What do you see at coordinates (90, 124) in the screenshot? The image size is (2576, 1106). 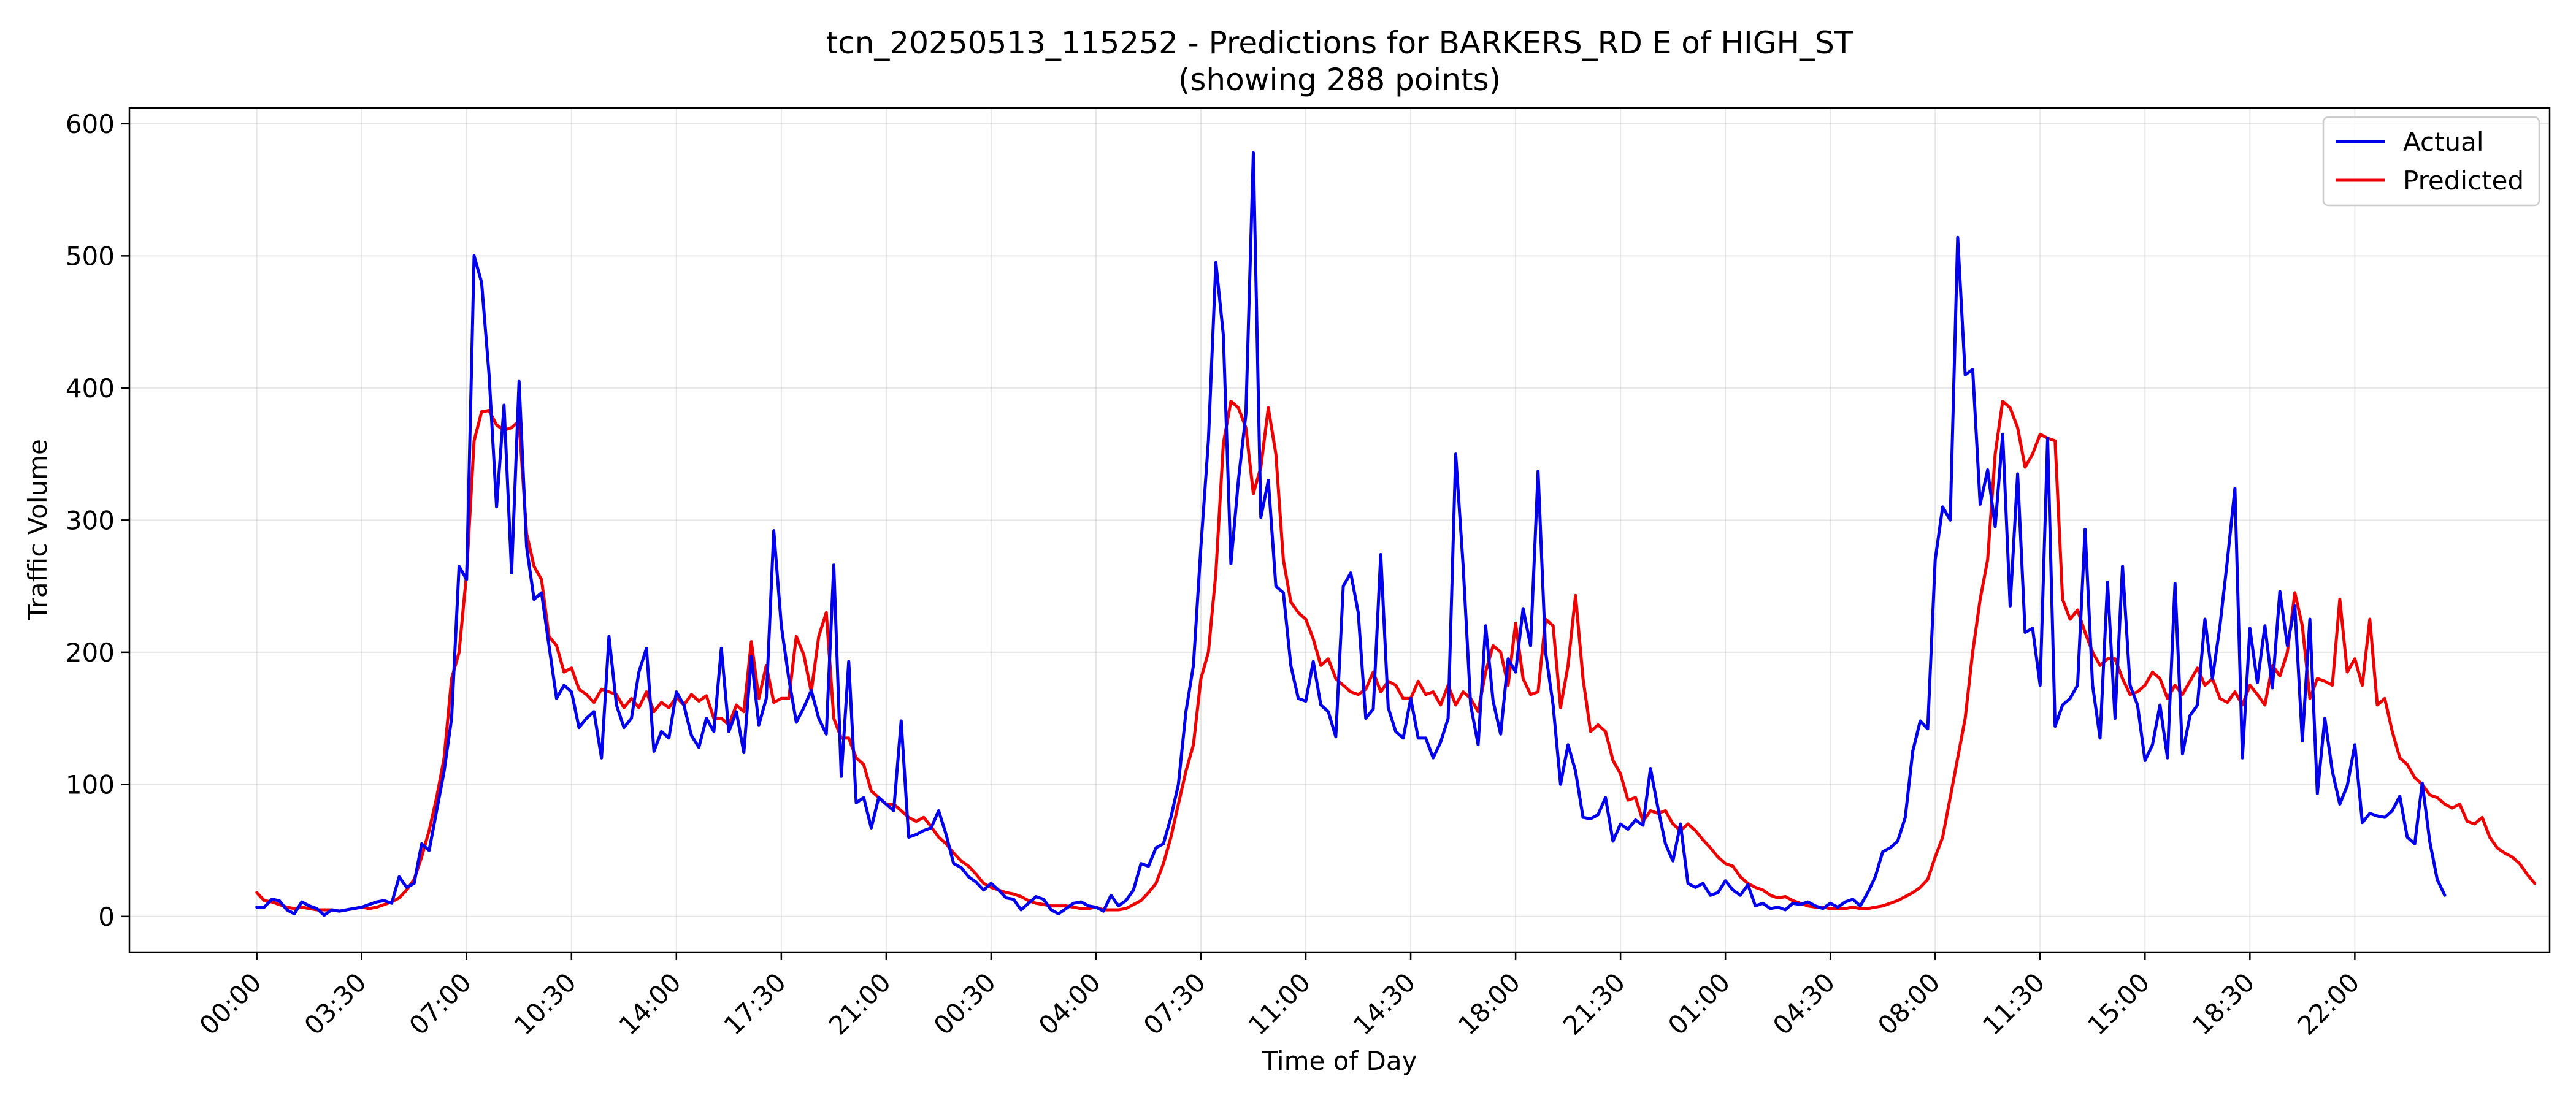 I see `y-tick-label: 600` at bounding box center [90, 124].